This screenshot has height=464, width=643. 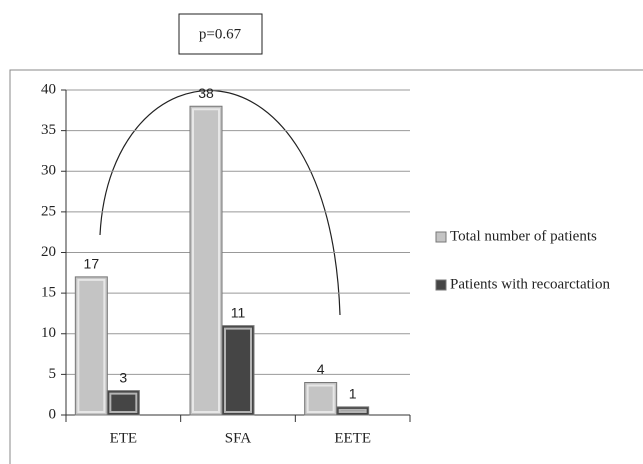 I want to click on legend-label: Patients with recoarctation, so click(x=530, y=284).